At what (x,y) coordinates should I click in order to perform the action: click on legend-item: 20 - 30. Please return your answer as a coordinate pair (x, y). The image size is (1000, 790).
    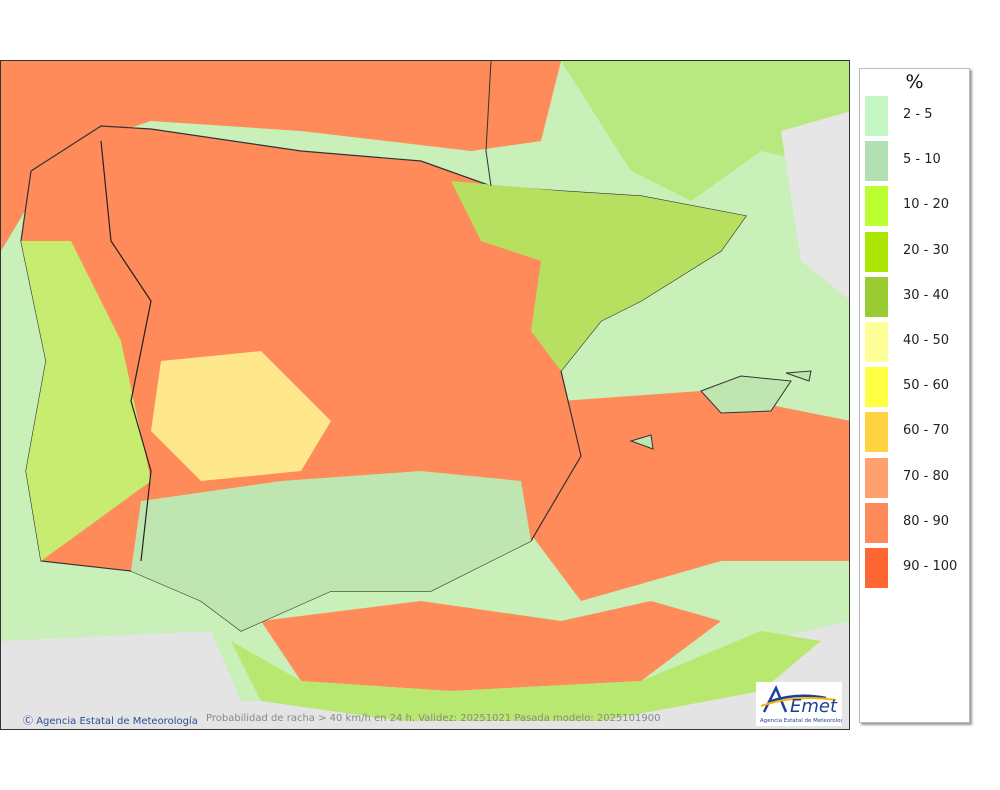
    Looking at the image, I should click on (917, 251).